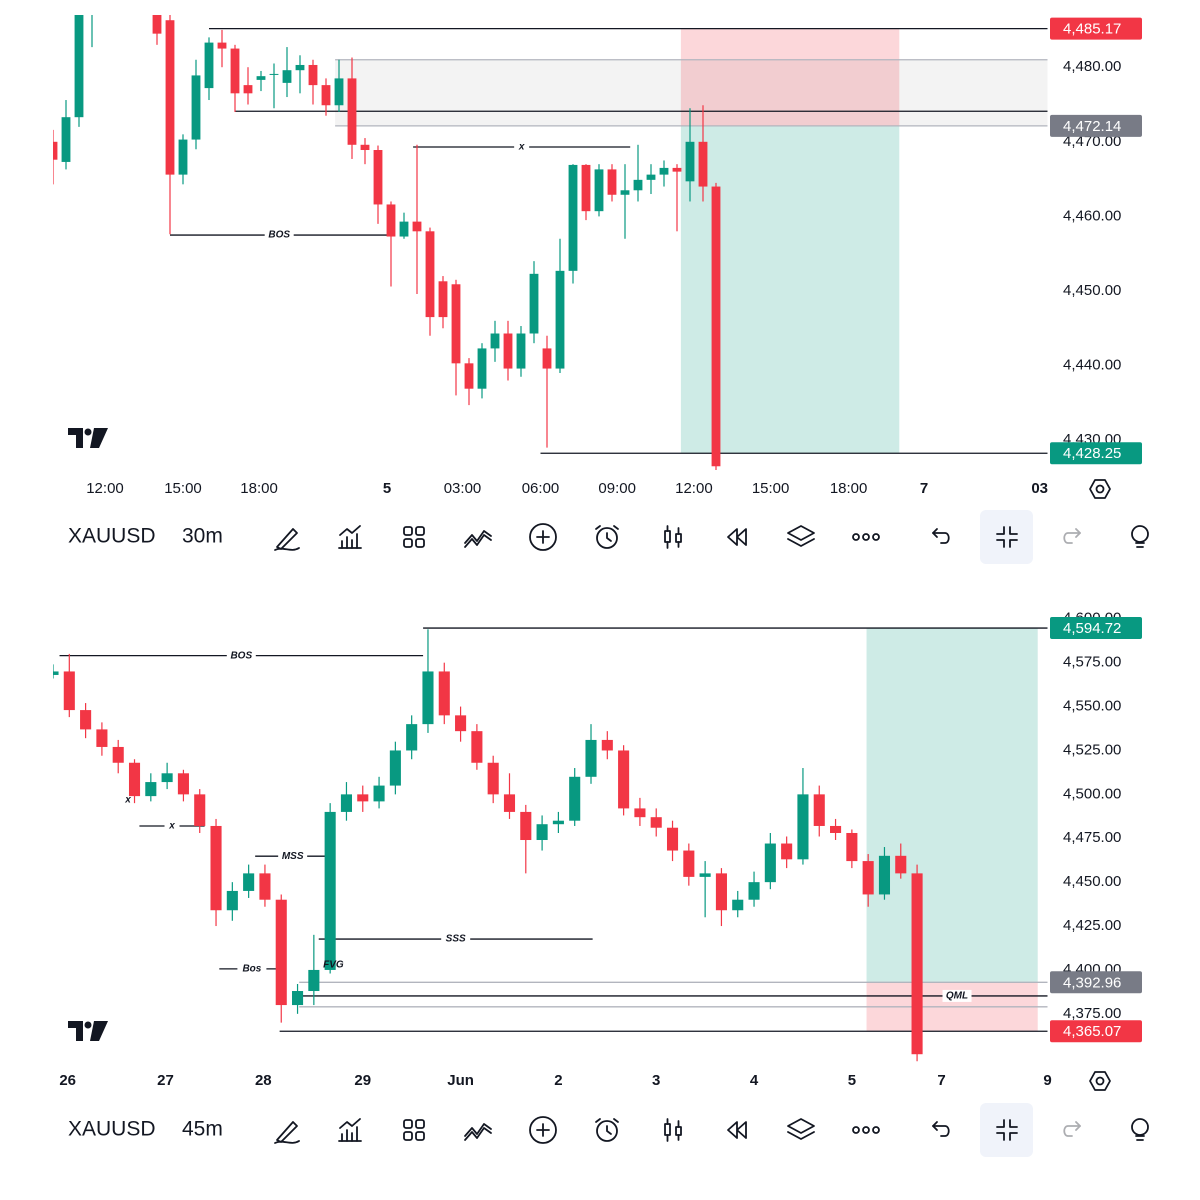 Image resolution: width=1200 pixels, height=1200 pixels. Describe the element at coordinates (1092, 290) in the screenshot. I see `y-tick-label: 4,450.00` at that location.